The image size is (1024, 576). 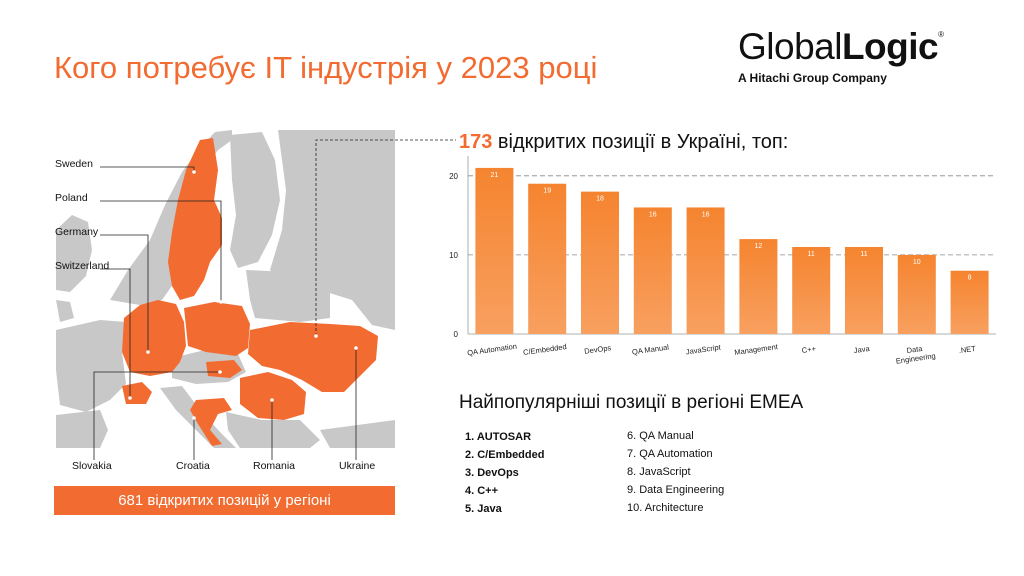 I want to click on ukraine-count: 173, so click(x=476, y=142).